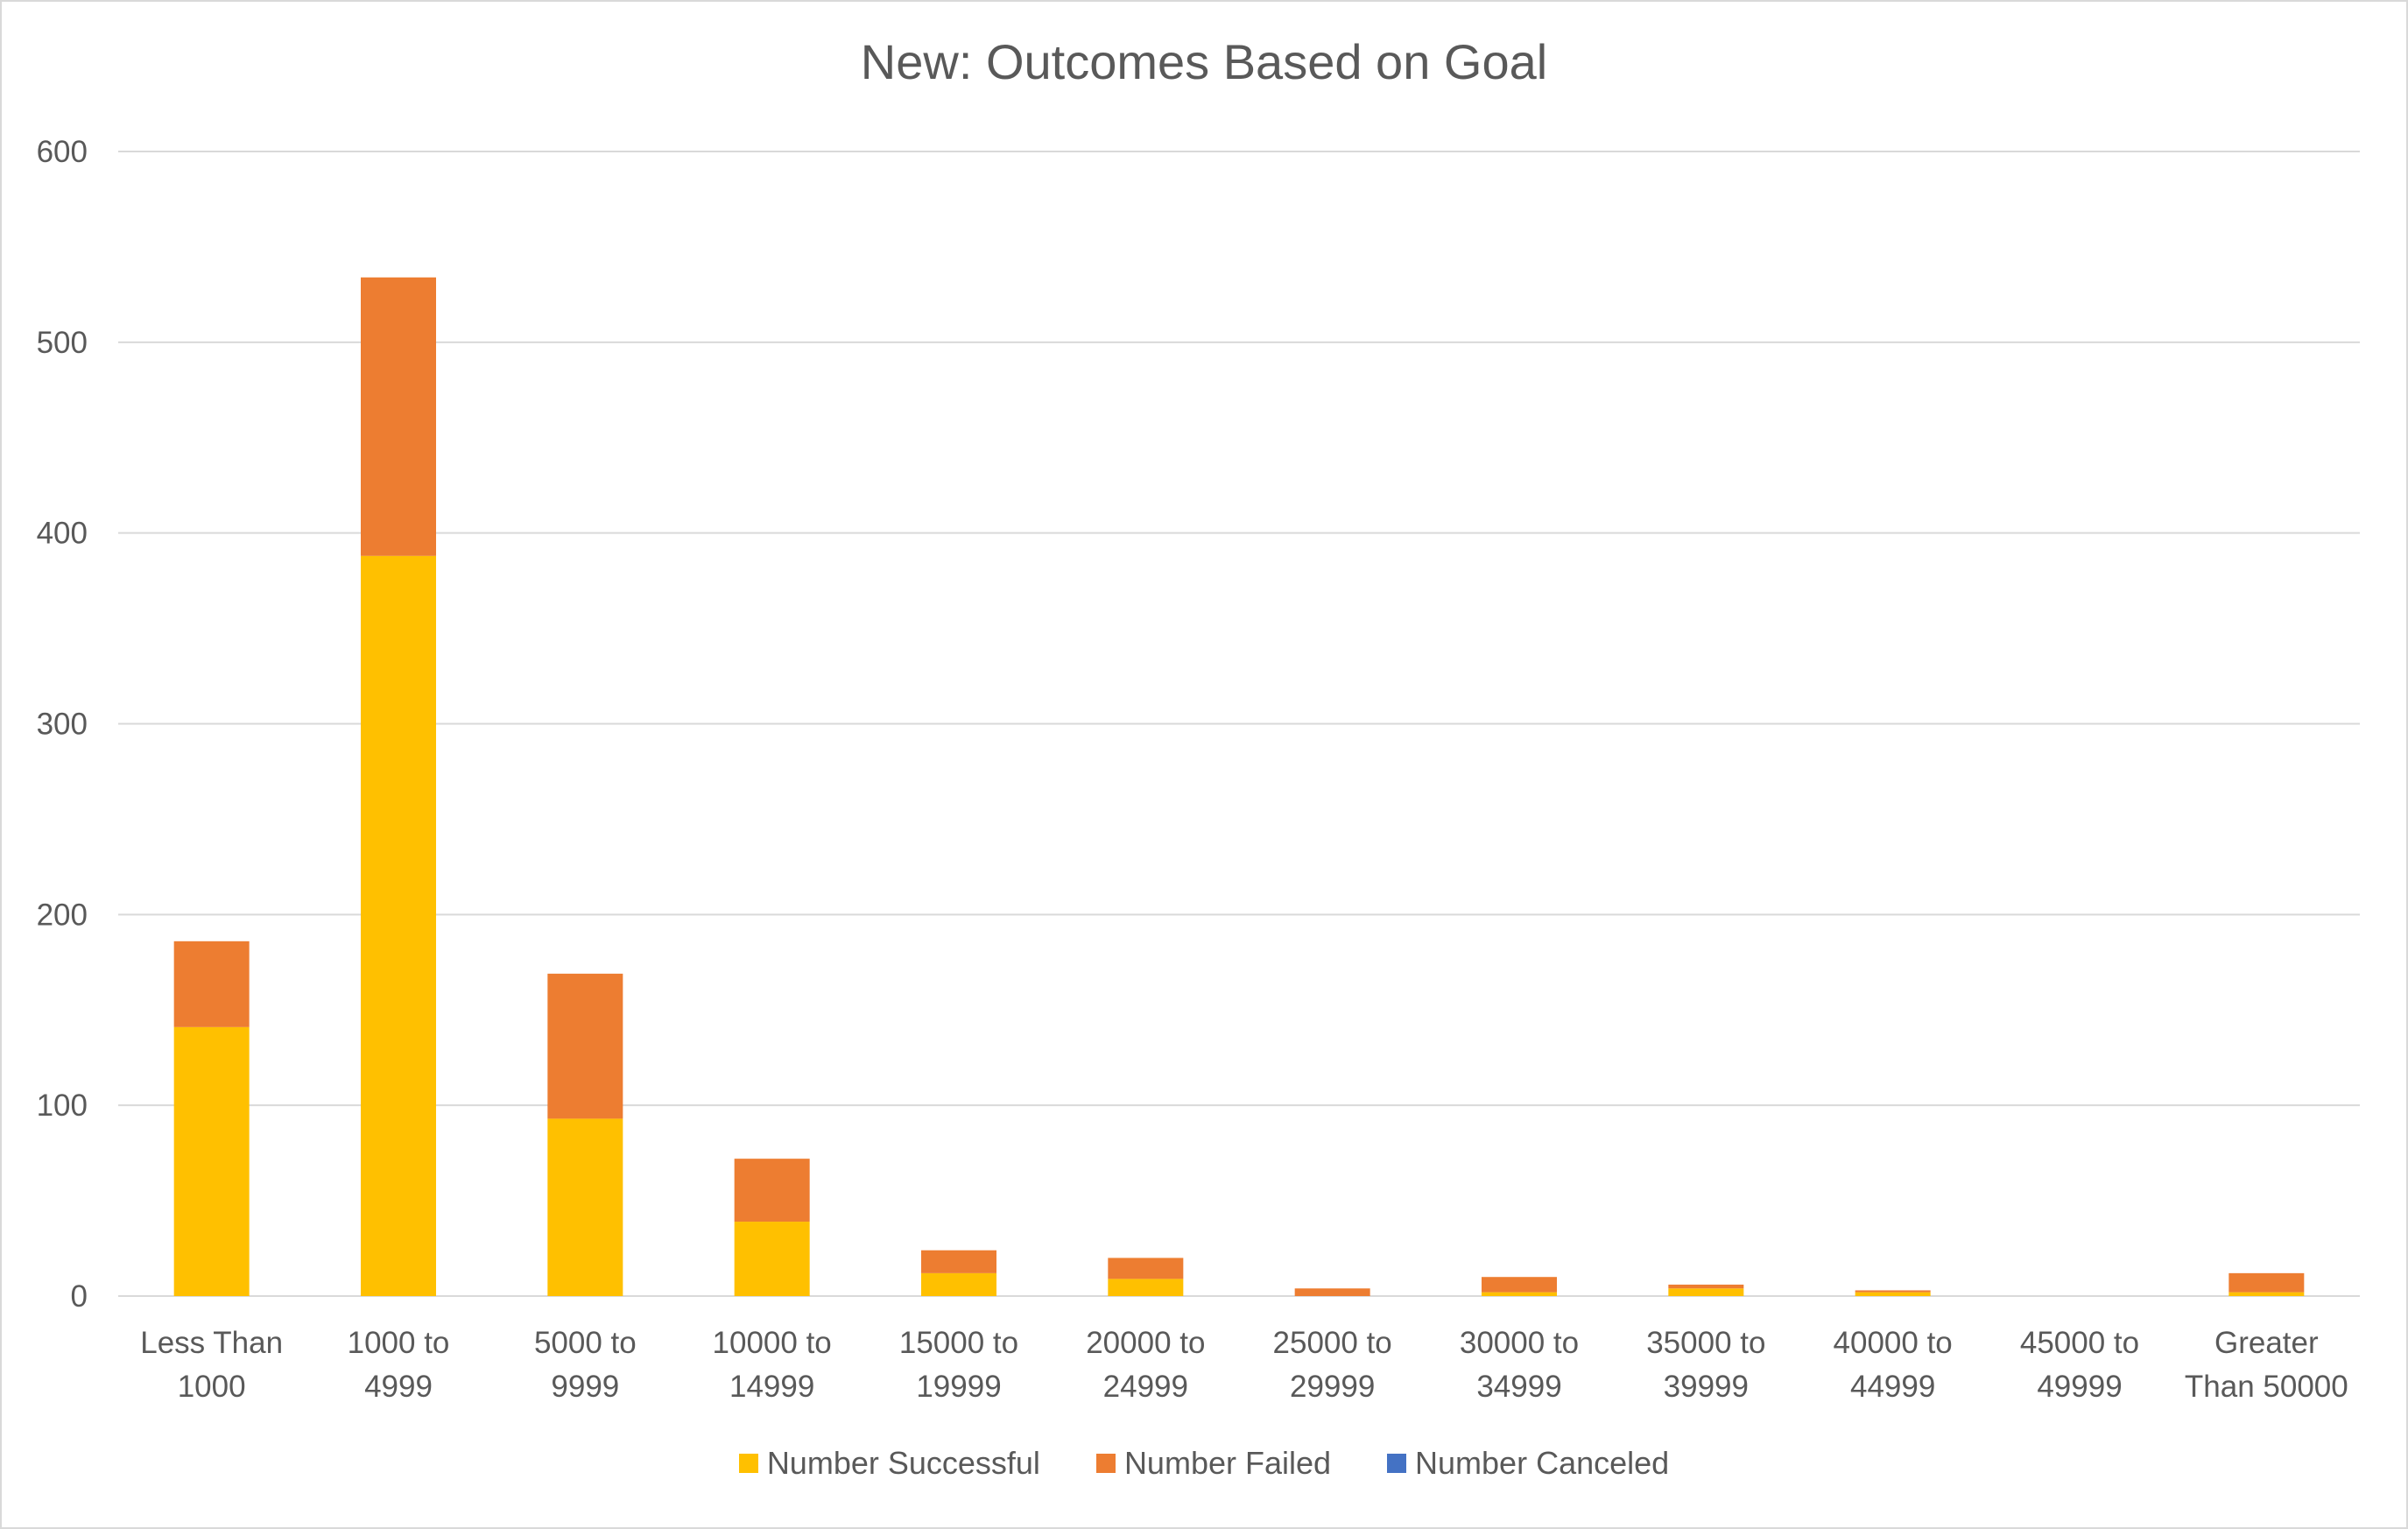 The height and width of the screenshot is (1529, 2408). I want to click on x-category-label: Less Than, so click(211, 1343).